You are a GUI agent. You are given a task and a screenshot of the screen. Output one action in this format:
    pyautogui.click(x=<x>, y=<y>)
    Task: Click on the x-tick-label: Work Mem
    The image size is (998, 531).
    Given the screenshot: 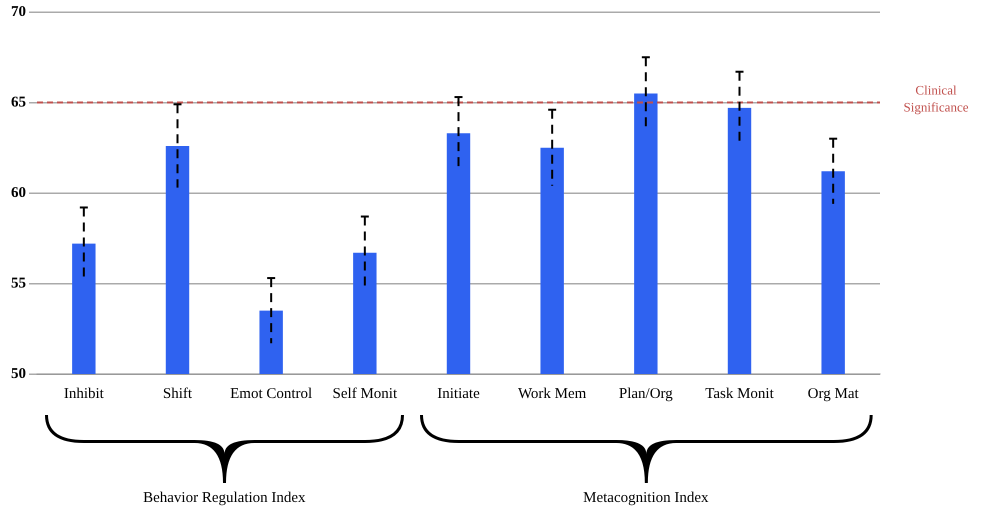 What is the action you would take?
    pyautogui.click(x=552, y=394)
    